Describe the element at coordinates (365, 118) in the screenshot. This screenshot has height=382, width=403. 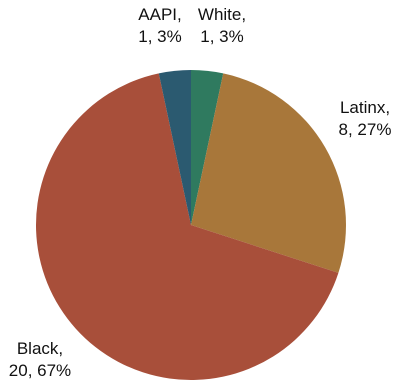
I see `pie-label-latinx: Latinx, 8, 27%` at that location.